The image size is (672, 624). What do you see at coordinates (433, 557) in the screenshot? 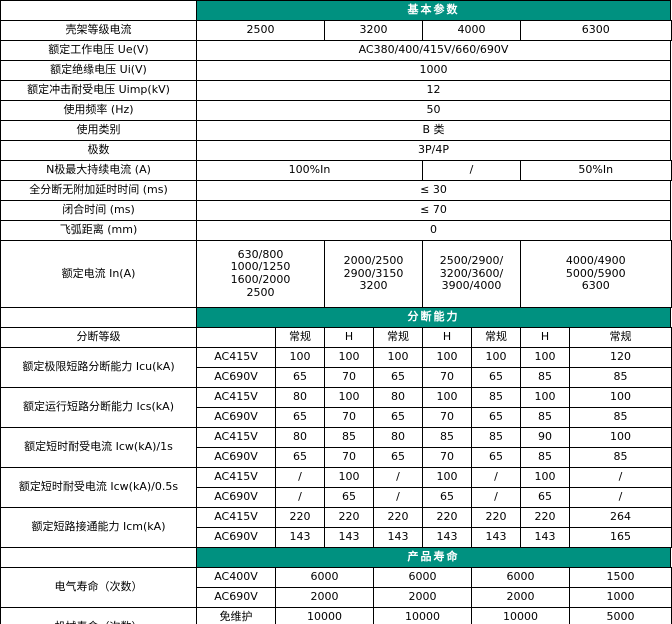
I see `section-band-life-label: 产品寿命` at bounding box center [433, 557].